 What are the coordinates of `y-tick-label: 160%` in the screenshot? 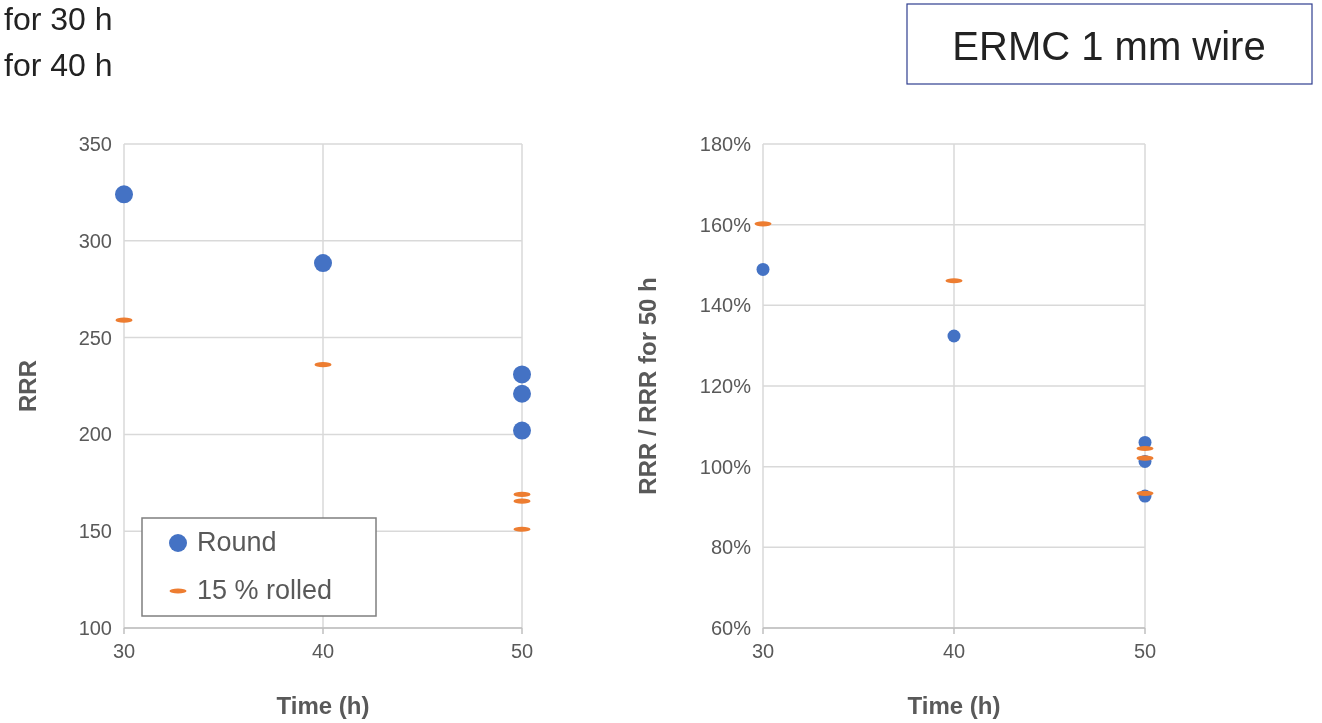 It's located at (725, 224).